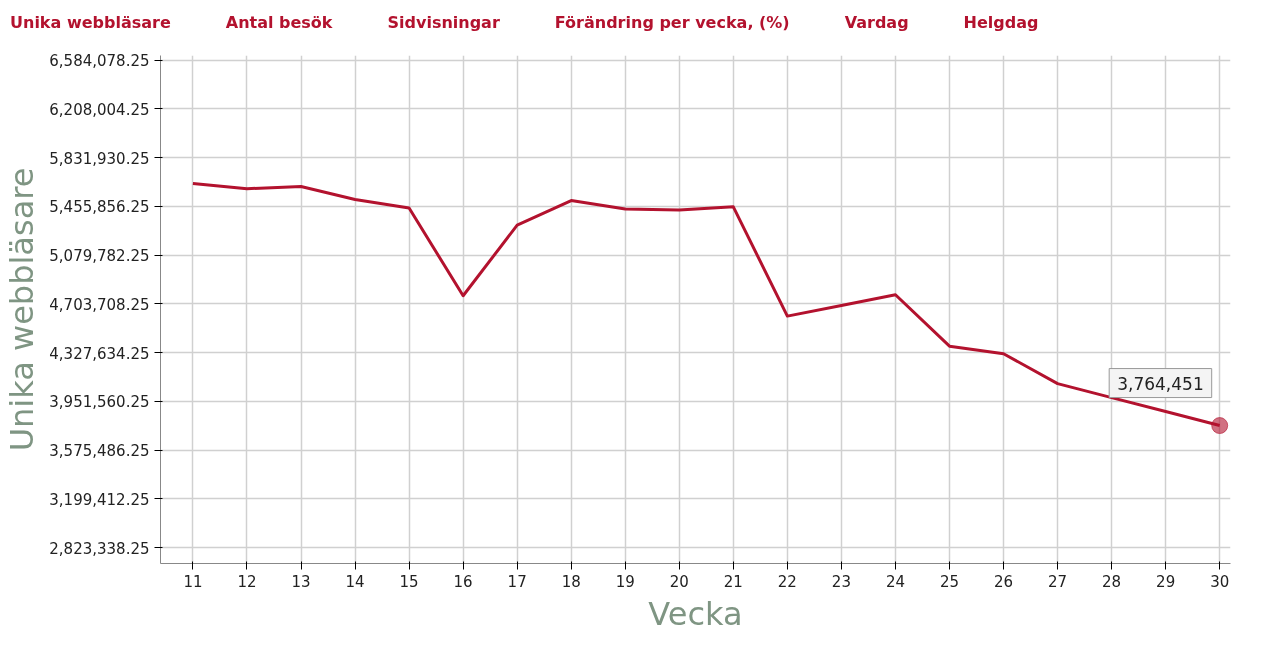  What do you see at coordinates (949, 581) in the screenshot?
I see `x-tick-label: 25` at bounding box center [949, 581].